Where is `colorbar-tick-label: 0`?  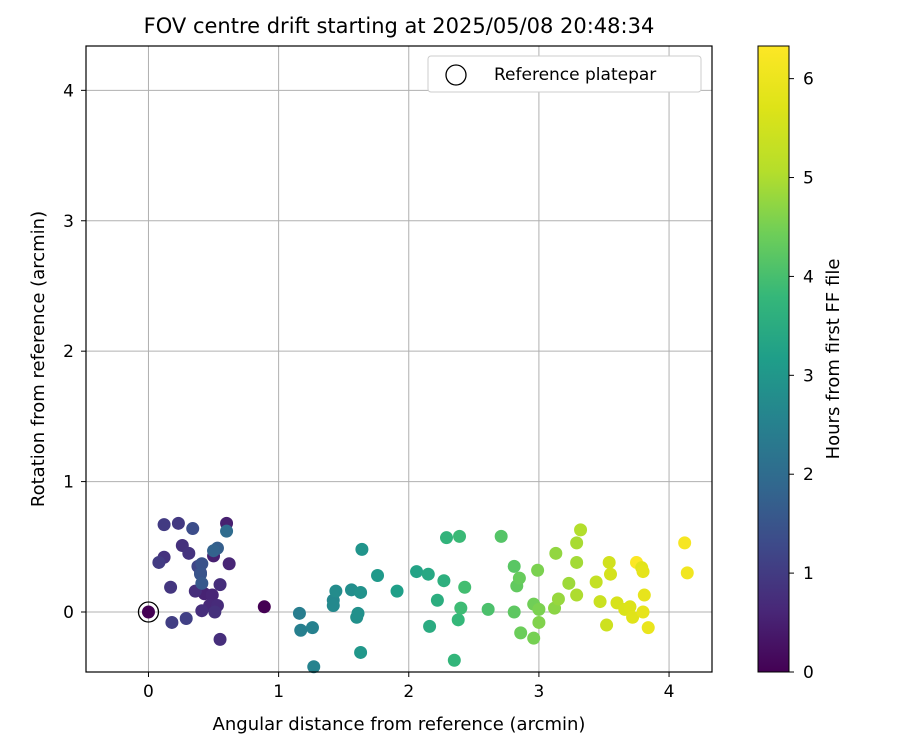 colorbar-tick-label: 0 is located at coordinates (808, 673).